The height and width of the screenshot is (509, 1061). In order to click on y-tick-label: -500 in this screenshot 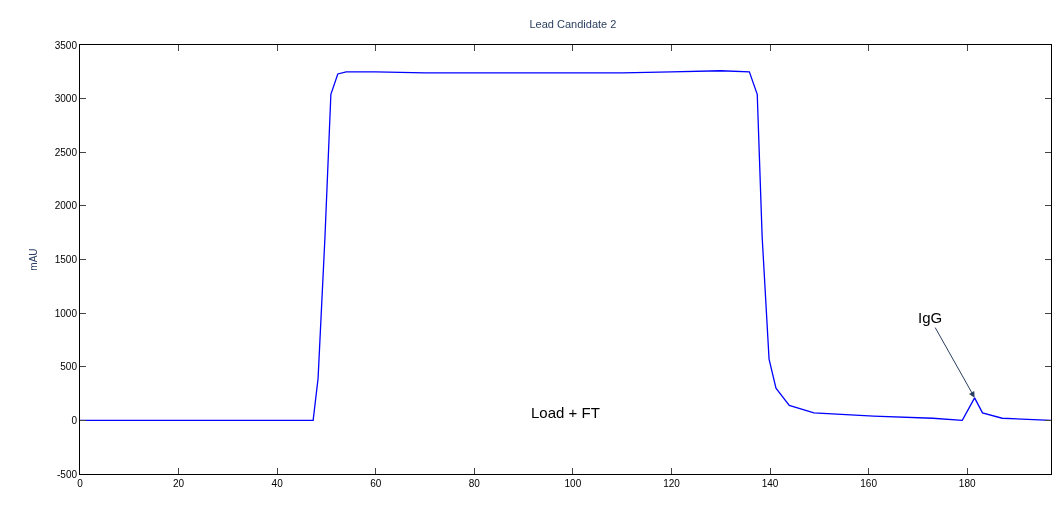, I will do `click(67, 474)`.